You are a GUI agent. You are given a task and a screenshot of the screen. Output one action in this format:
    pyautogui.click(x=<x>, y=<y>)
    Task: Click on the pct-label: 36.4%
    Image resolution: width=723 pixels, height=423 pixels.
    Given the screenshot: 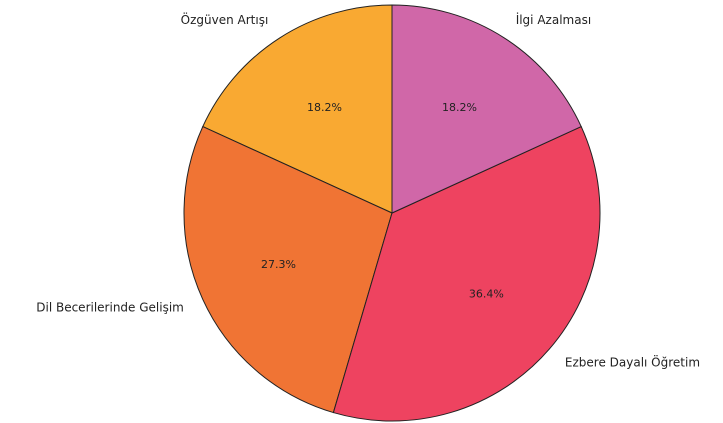 What is the action you would take?
    pyautogui.click(x=486, y=294)
    